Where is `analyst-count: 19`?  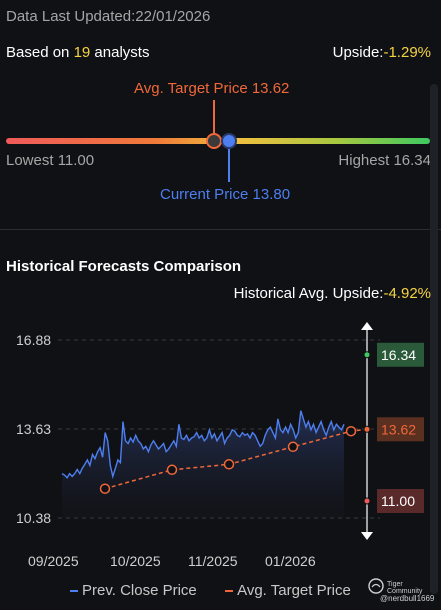
analyst-count: 19 is located at coordinates (82, 52).